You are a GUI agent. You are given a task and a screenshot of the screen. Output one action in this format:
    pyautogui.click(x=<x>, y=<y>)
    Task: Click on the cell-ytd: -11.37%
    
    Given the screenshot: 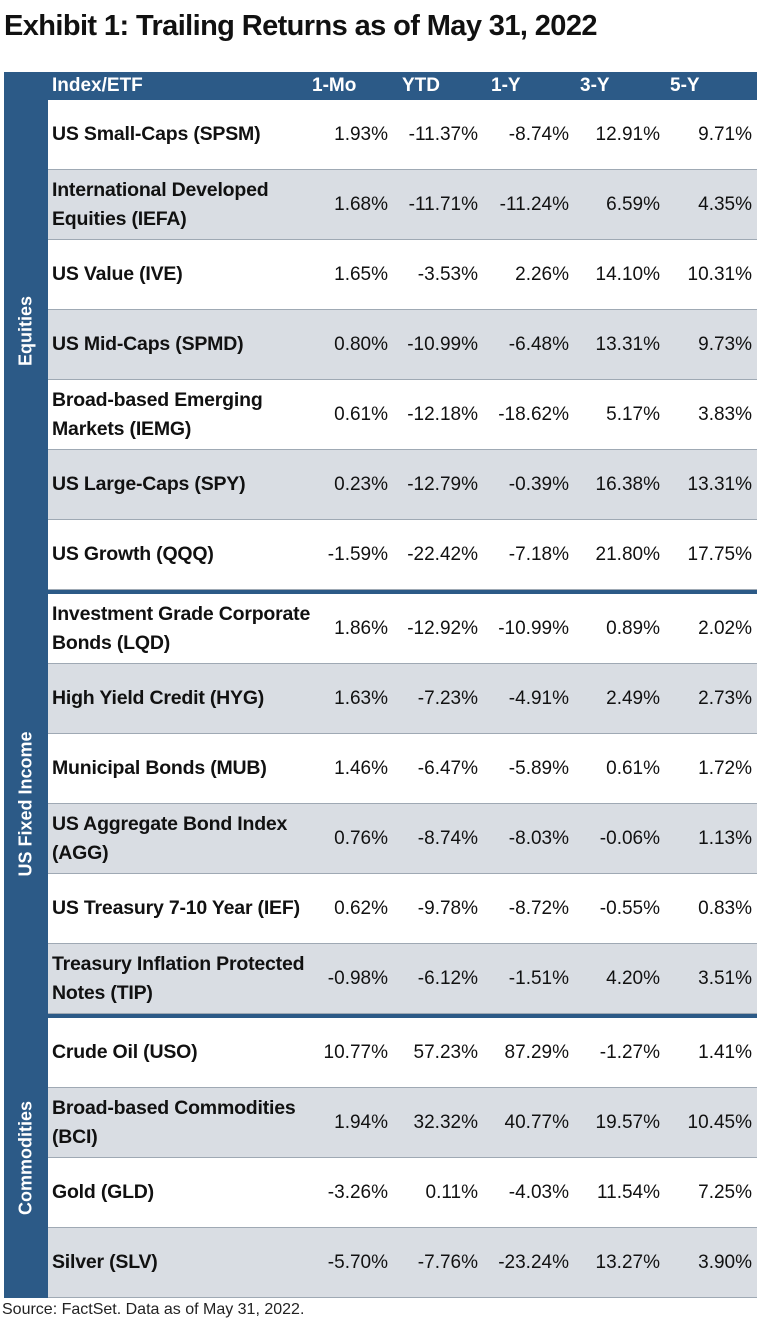 What is the action you would take?
    pyautogui.click(x=443, y=134)
    